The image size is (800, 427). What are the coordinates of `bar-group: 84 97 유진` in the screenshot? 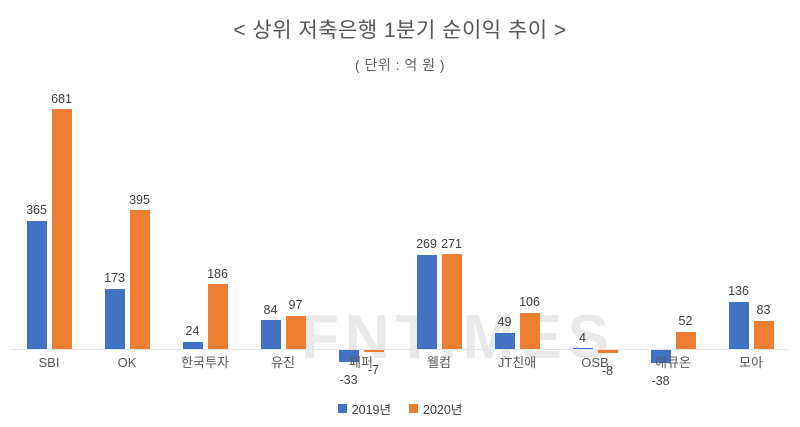 It's located at (283, 234).